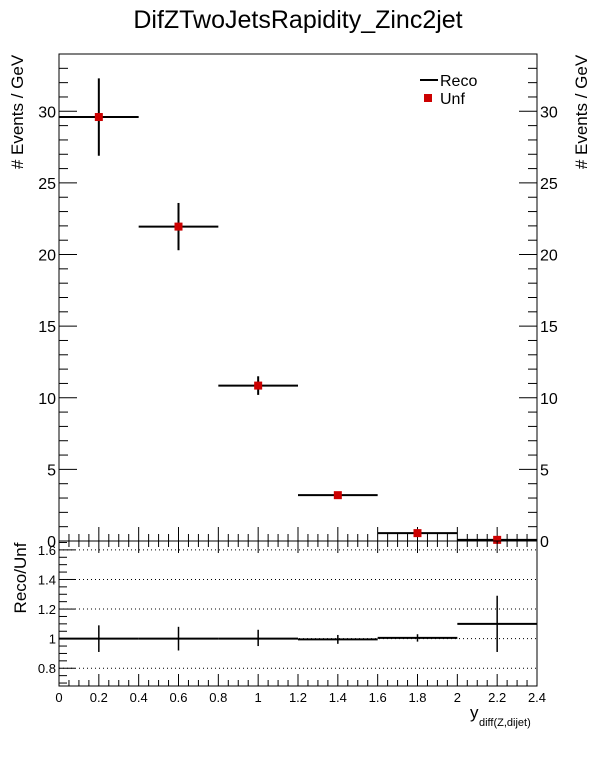  What do you see at coordinates (549, 327) in the screenshot?
I see `y-tick-label-right: 15` at bounding box center [549, 327].